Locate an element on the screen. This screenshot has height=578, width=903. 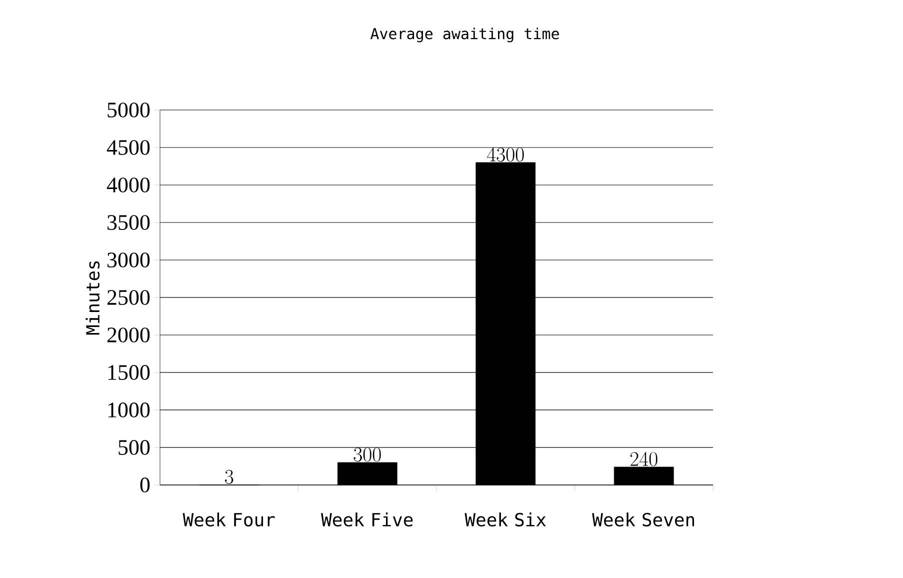
data-label: 300 is located at coordinates (367, 455).